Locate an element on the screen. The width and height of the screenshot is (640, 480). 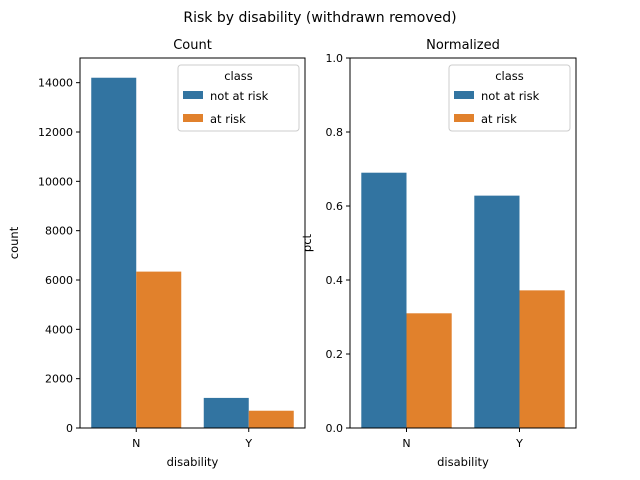
count-legend-label-at-risk: at risk is located at coordinates (228, 119).